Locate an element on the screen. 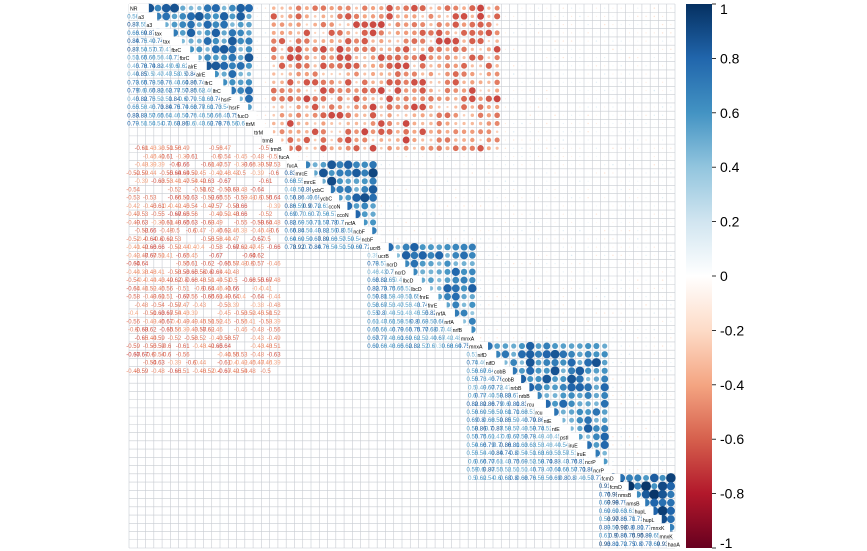 The height and width of the screenshot is (551, 867). corr-value-label: 0.46 is located at coordinates (199, 116).